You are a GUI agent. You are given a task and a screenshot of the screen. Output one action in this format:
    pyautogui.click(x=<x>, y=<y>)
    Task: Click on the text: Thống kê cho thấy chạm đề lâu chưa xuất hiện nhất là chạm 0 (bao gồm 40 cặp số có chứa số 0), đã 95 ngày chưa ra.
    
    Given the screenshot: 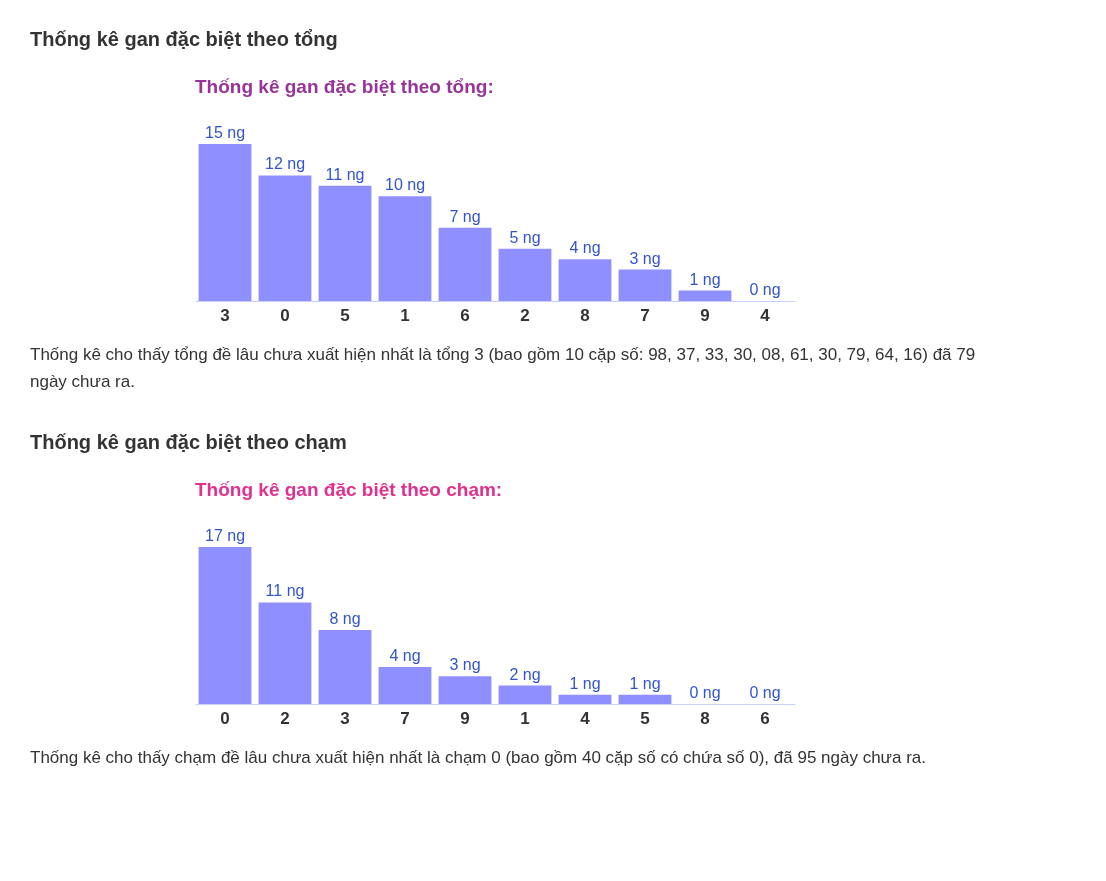 What is the action you would take?
    pyautogui.click(x=478, y=757)
    